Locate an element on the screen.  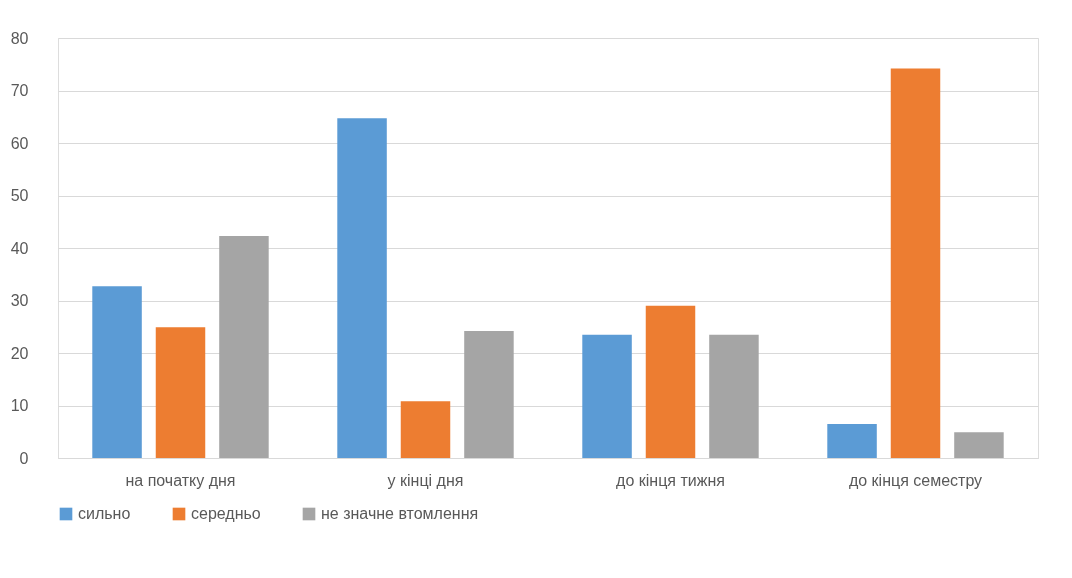
y-tick-label: 70 is located at coordinates (19, 90).